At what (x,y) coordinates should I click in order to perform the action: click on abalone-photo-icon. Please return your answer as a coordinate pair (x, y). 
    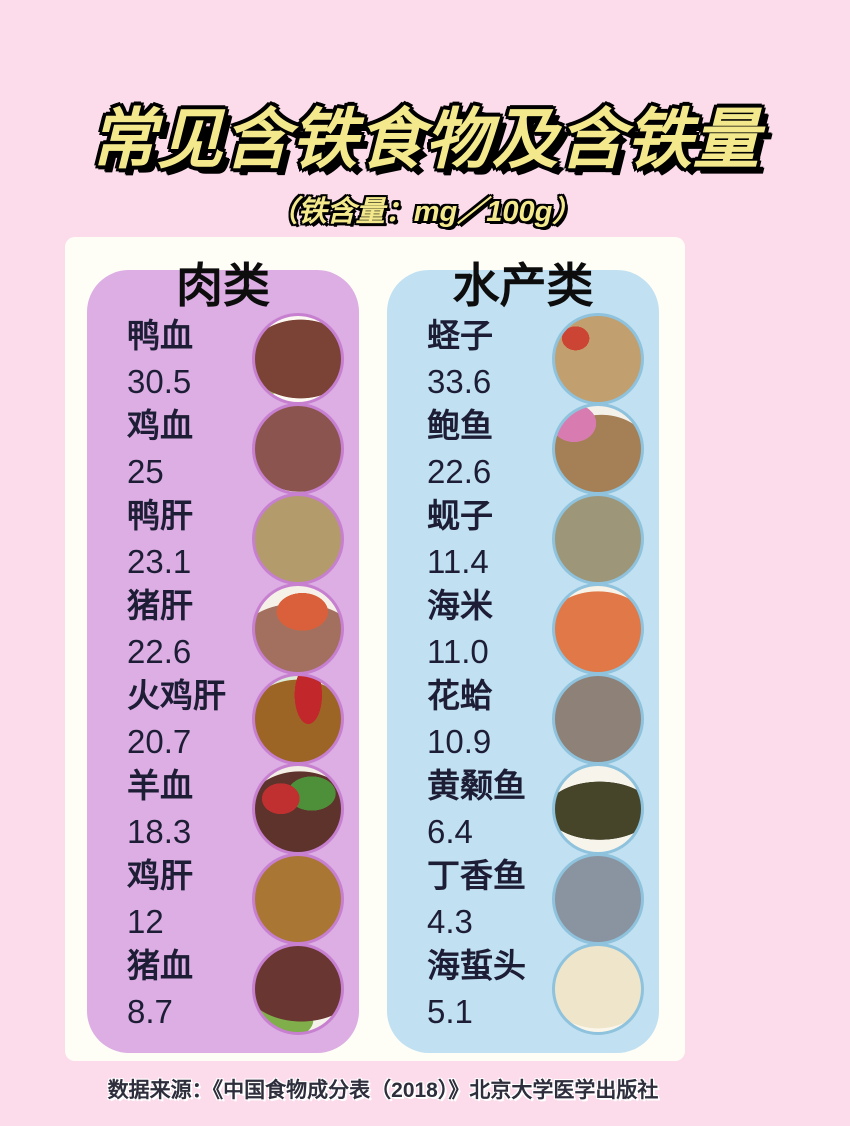
    Looking at the image, I should click on (598, 449).